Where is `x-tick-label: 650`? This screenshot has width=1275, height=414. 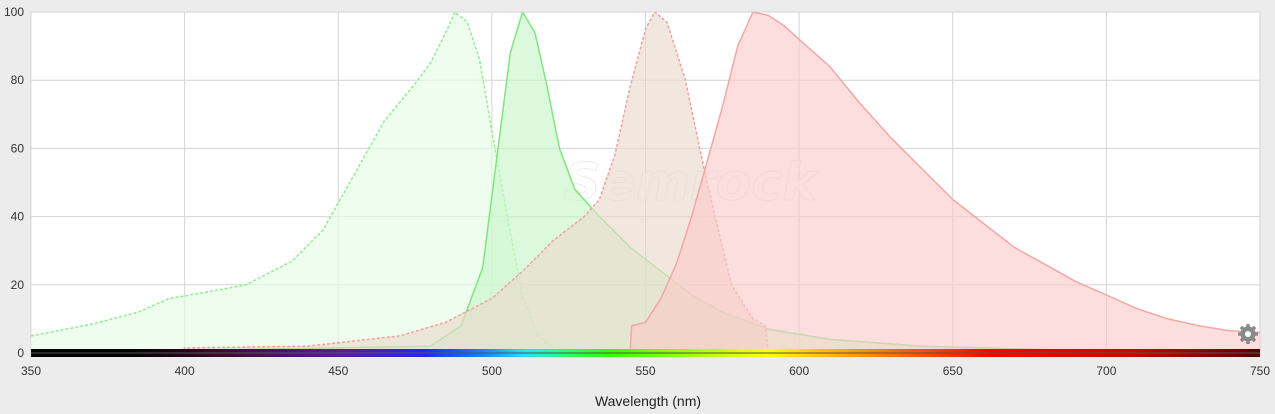
x-tick-label: 650 is located at coordinates (953, 371).